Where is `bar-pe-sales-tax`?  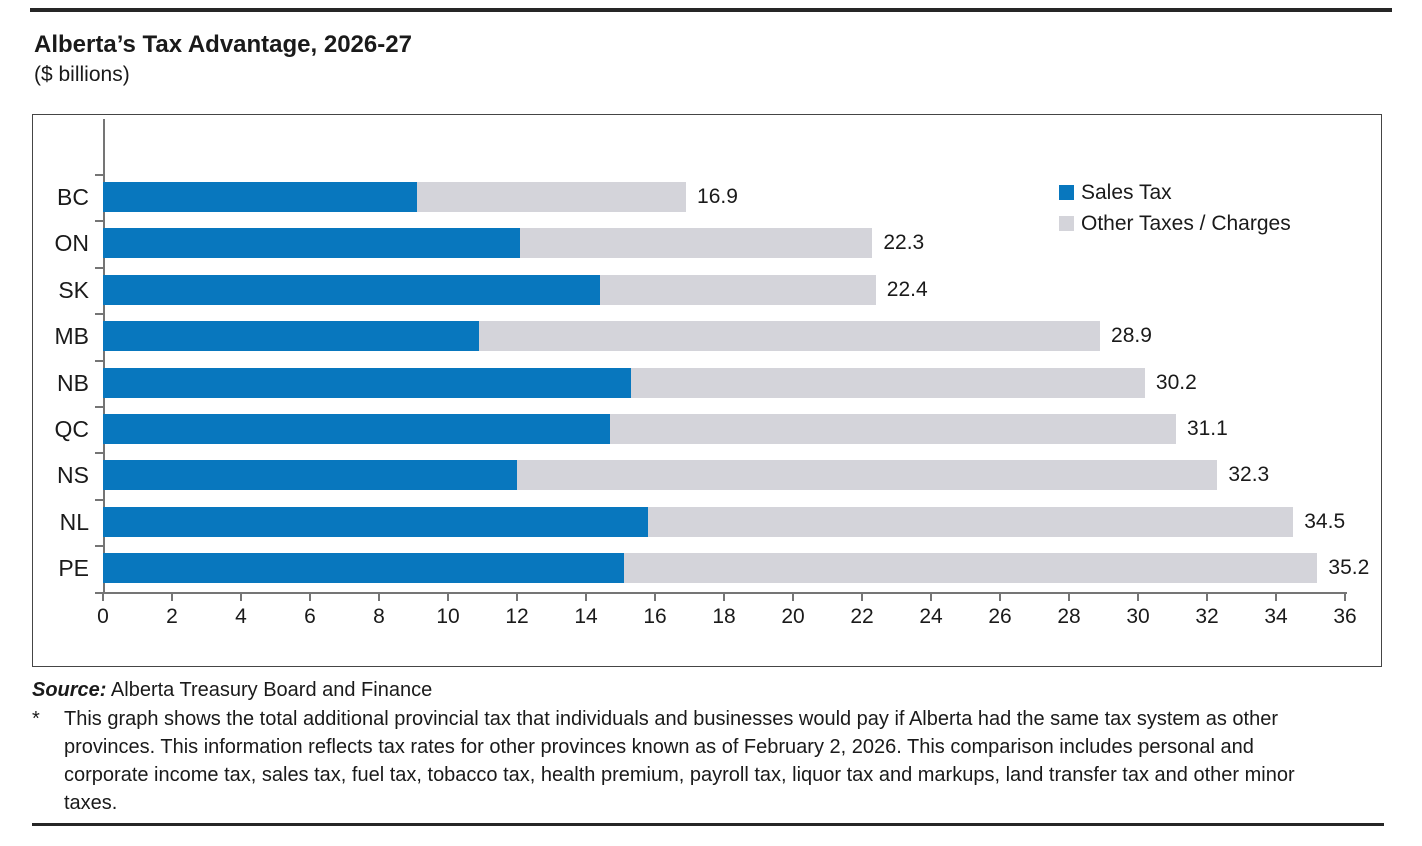 bar-pe-sales-tax is located at coordinates (363, 568).